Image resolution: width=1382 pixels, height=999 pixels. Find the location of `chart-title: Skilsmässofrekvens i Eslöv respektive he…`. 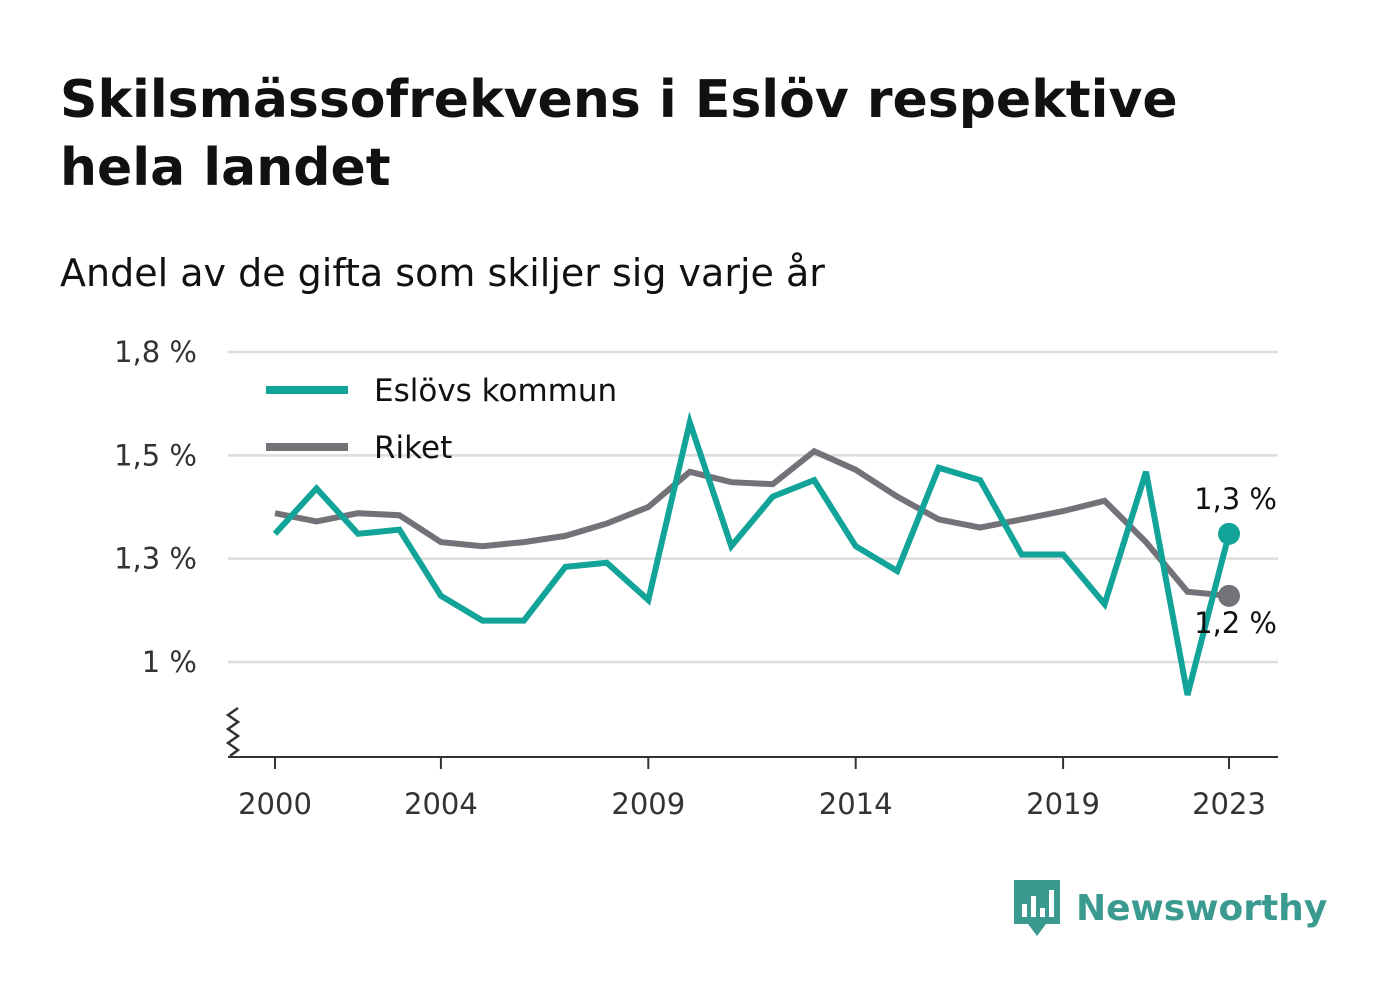

chart-title: Skilsmässofrekvens i Eslöv respektive he… is located at coordinates (619, 134).